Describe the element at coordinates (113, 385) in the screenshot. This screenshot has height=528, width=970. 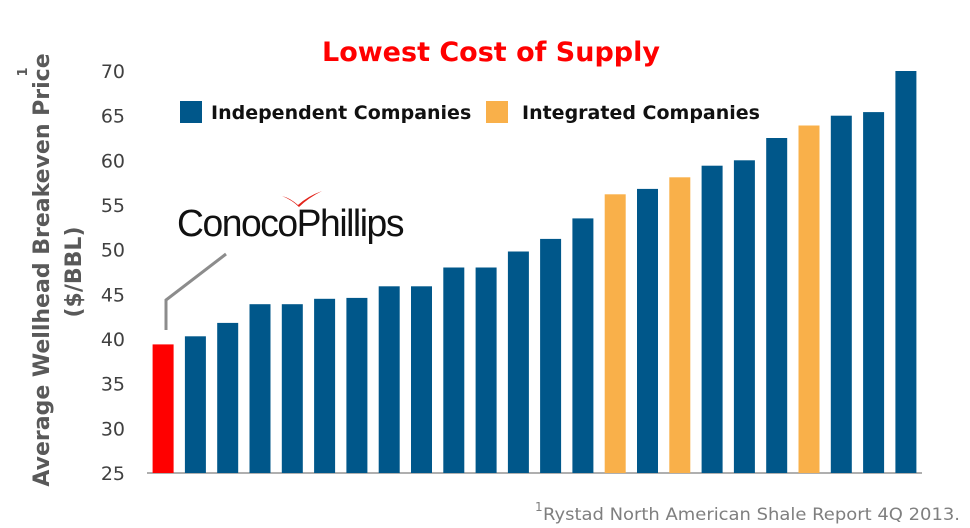
I see `y-tick-label: 35` at that location.